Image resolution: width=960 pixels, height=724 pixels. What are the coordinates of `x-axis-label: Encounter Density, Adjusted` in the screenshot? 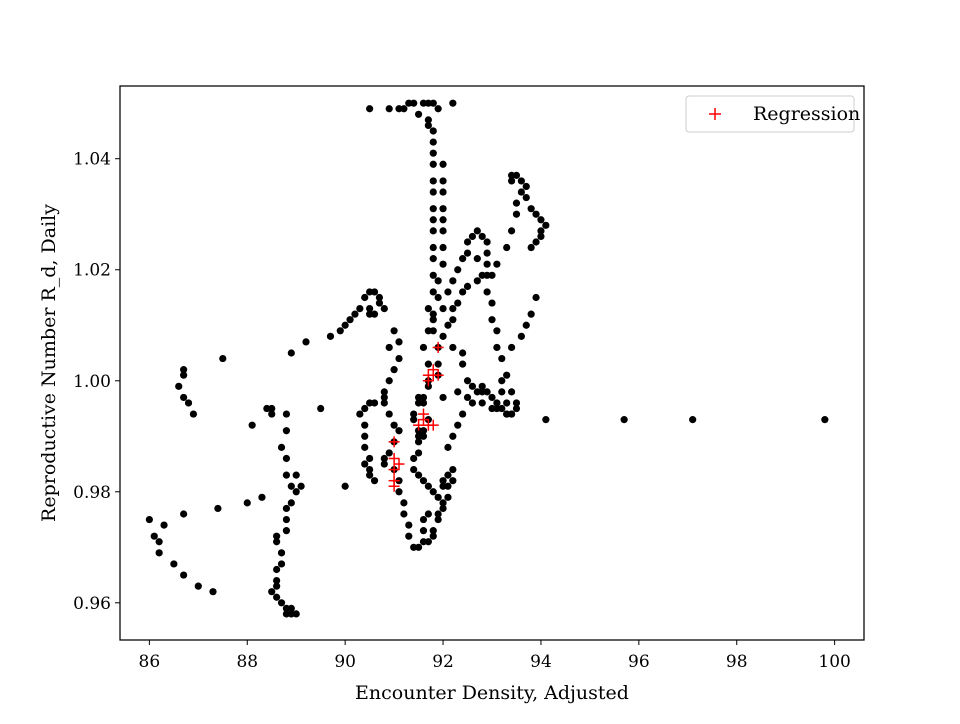 It's located at (492, 693).